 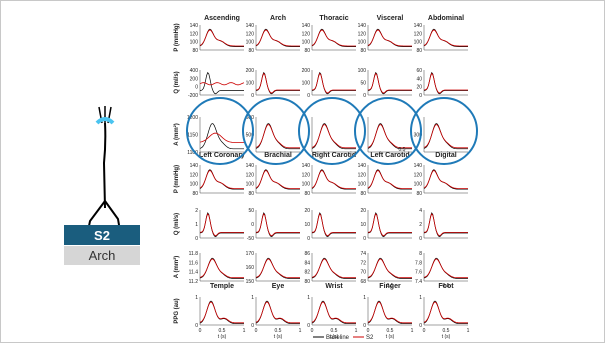 I want to click on waveform-panel: 400 200 0 -200, so click(x=216, y=83).